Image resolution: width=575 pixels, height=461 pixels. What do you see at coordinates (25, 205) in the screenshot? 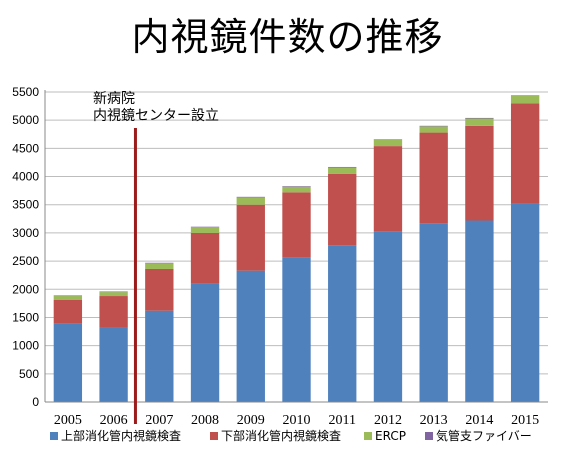
I see `y-tick-label: 3500` at bounding box center [25, 205].